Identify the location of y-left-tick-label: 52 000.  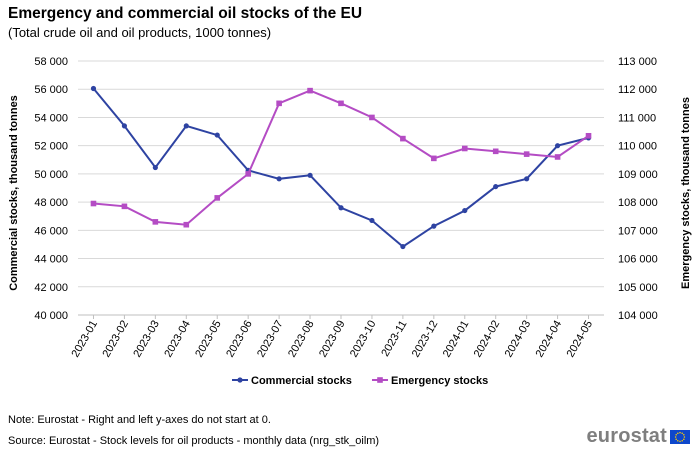
(51, 147).